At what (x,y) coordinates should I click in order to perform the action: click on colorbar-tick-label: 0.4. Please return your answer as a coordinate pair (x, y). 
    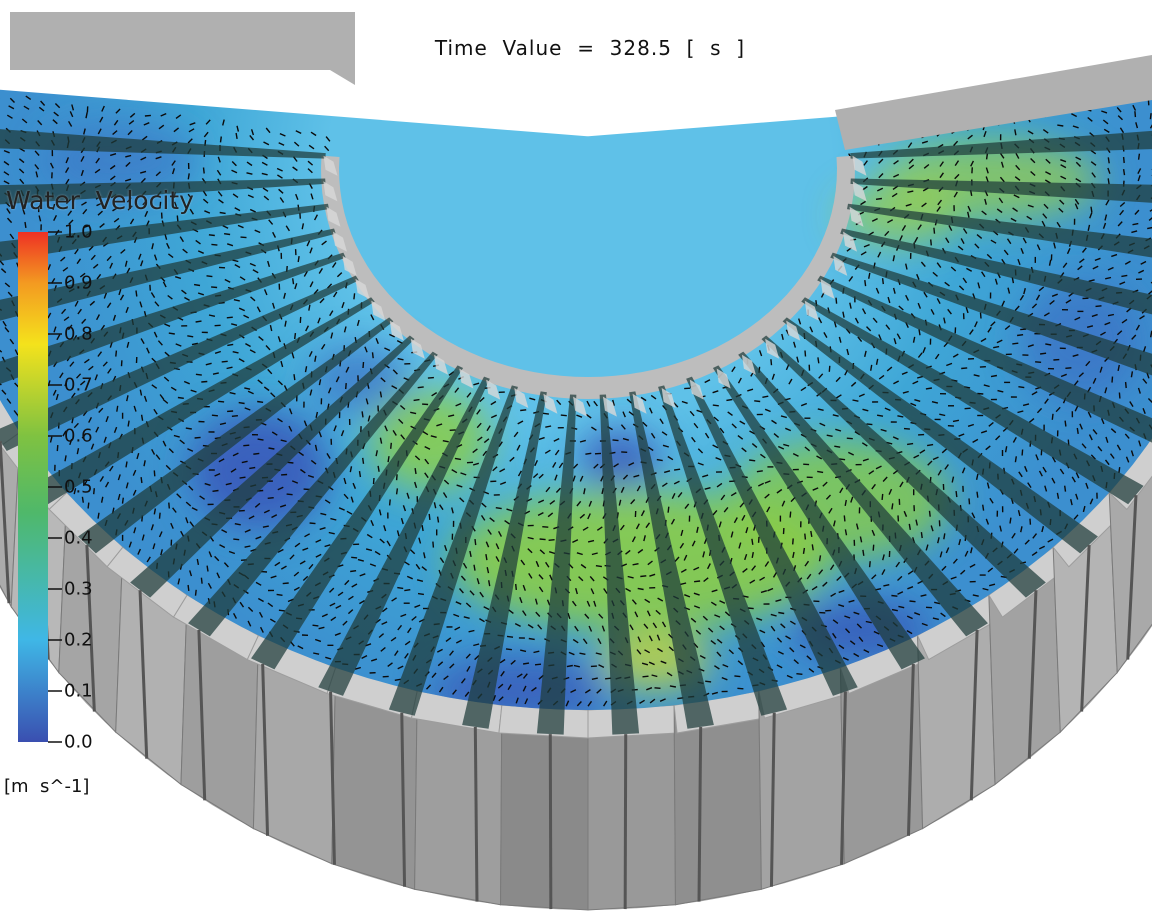
    Looking at the image, I should click on (78, 538).